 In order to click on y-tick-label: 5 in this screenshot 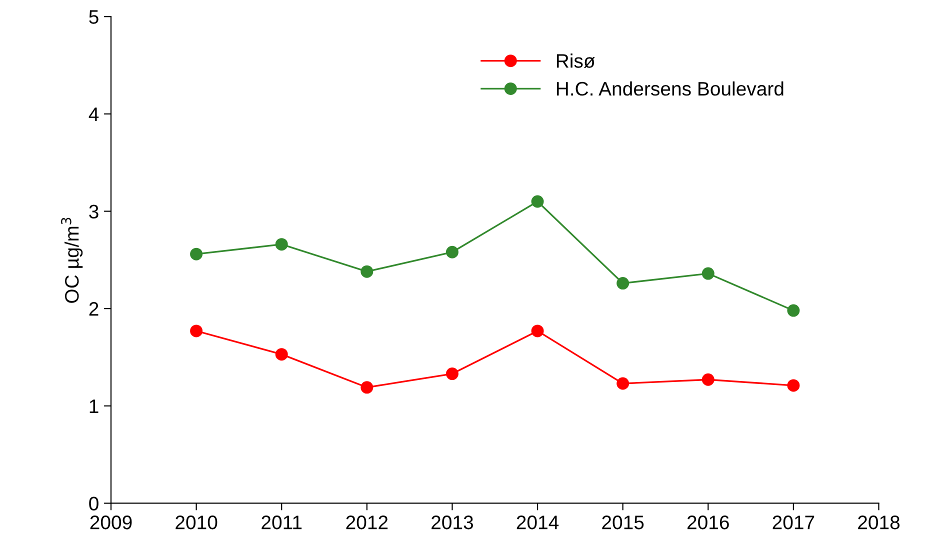, I will do `click(93, 17)`.